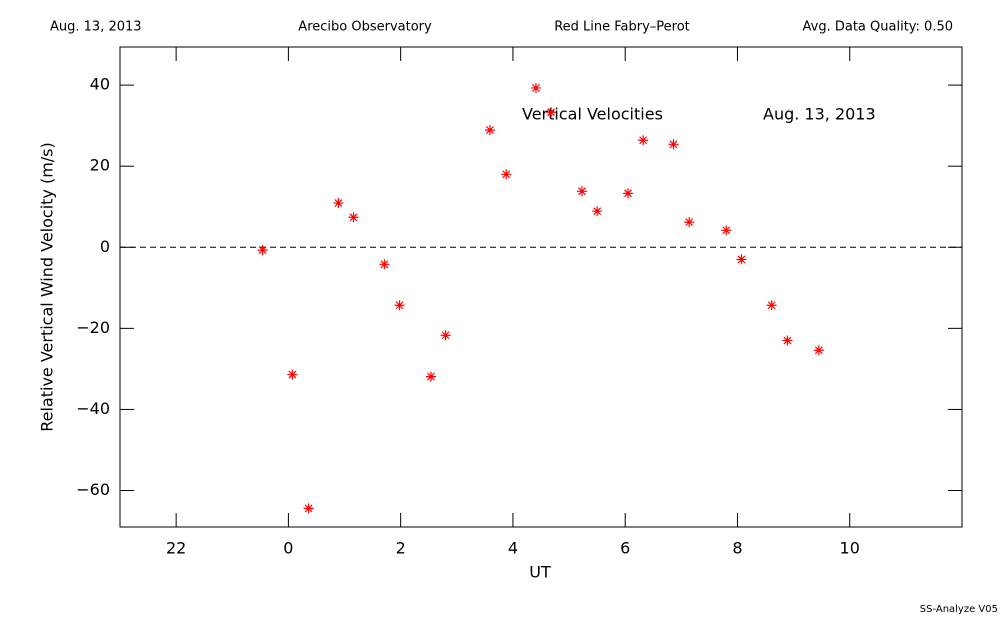 This screenshot has width=1000, height=625. Describe the element at coordinates (288, 548) in the screenshot. I see `x-tick-label: 0` at that location.